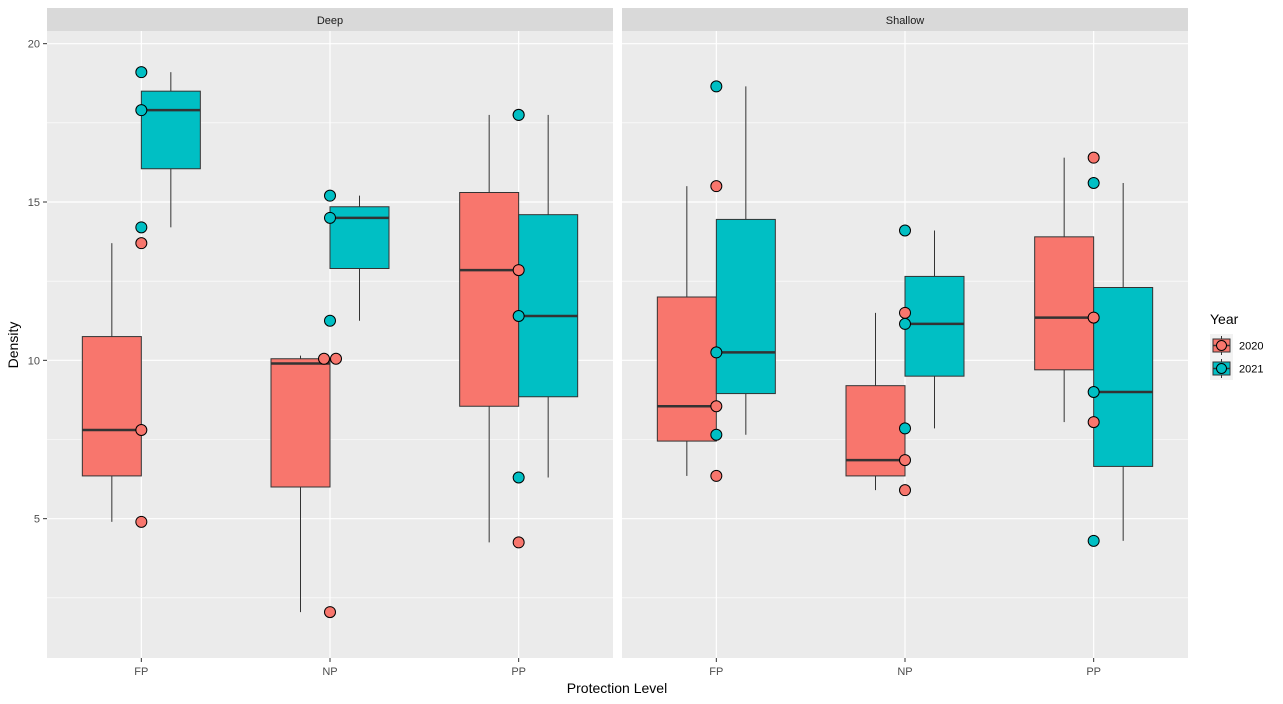 Image resolution: width=1283 pixels, height=704 pixels. What do you see at coordinates (1224, 319) in the screenshot?
I see `legend-title: Year` at bounding box center [1224, 319].